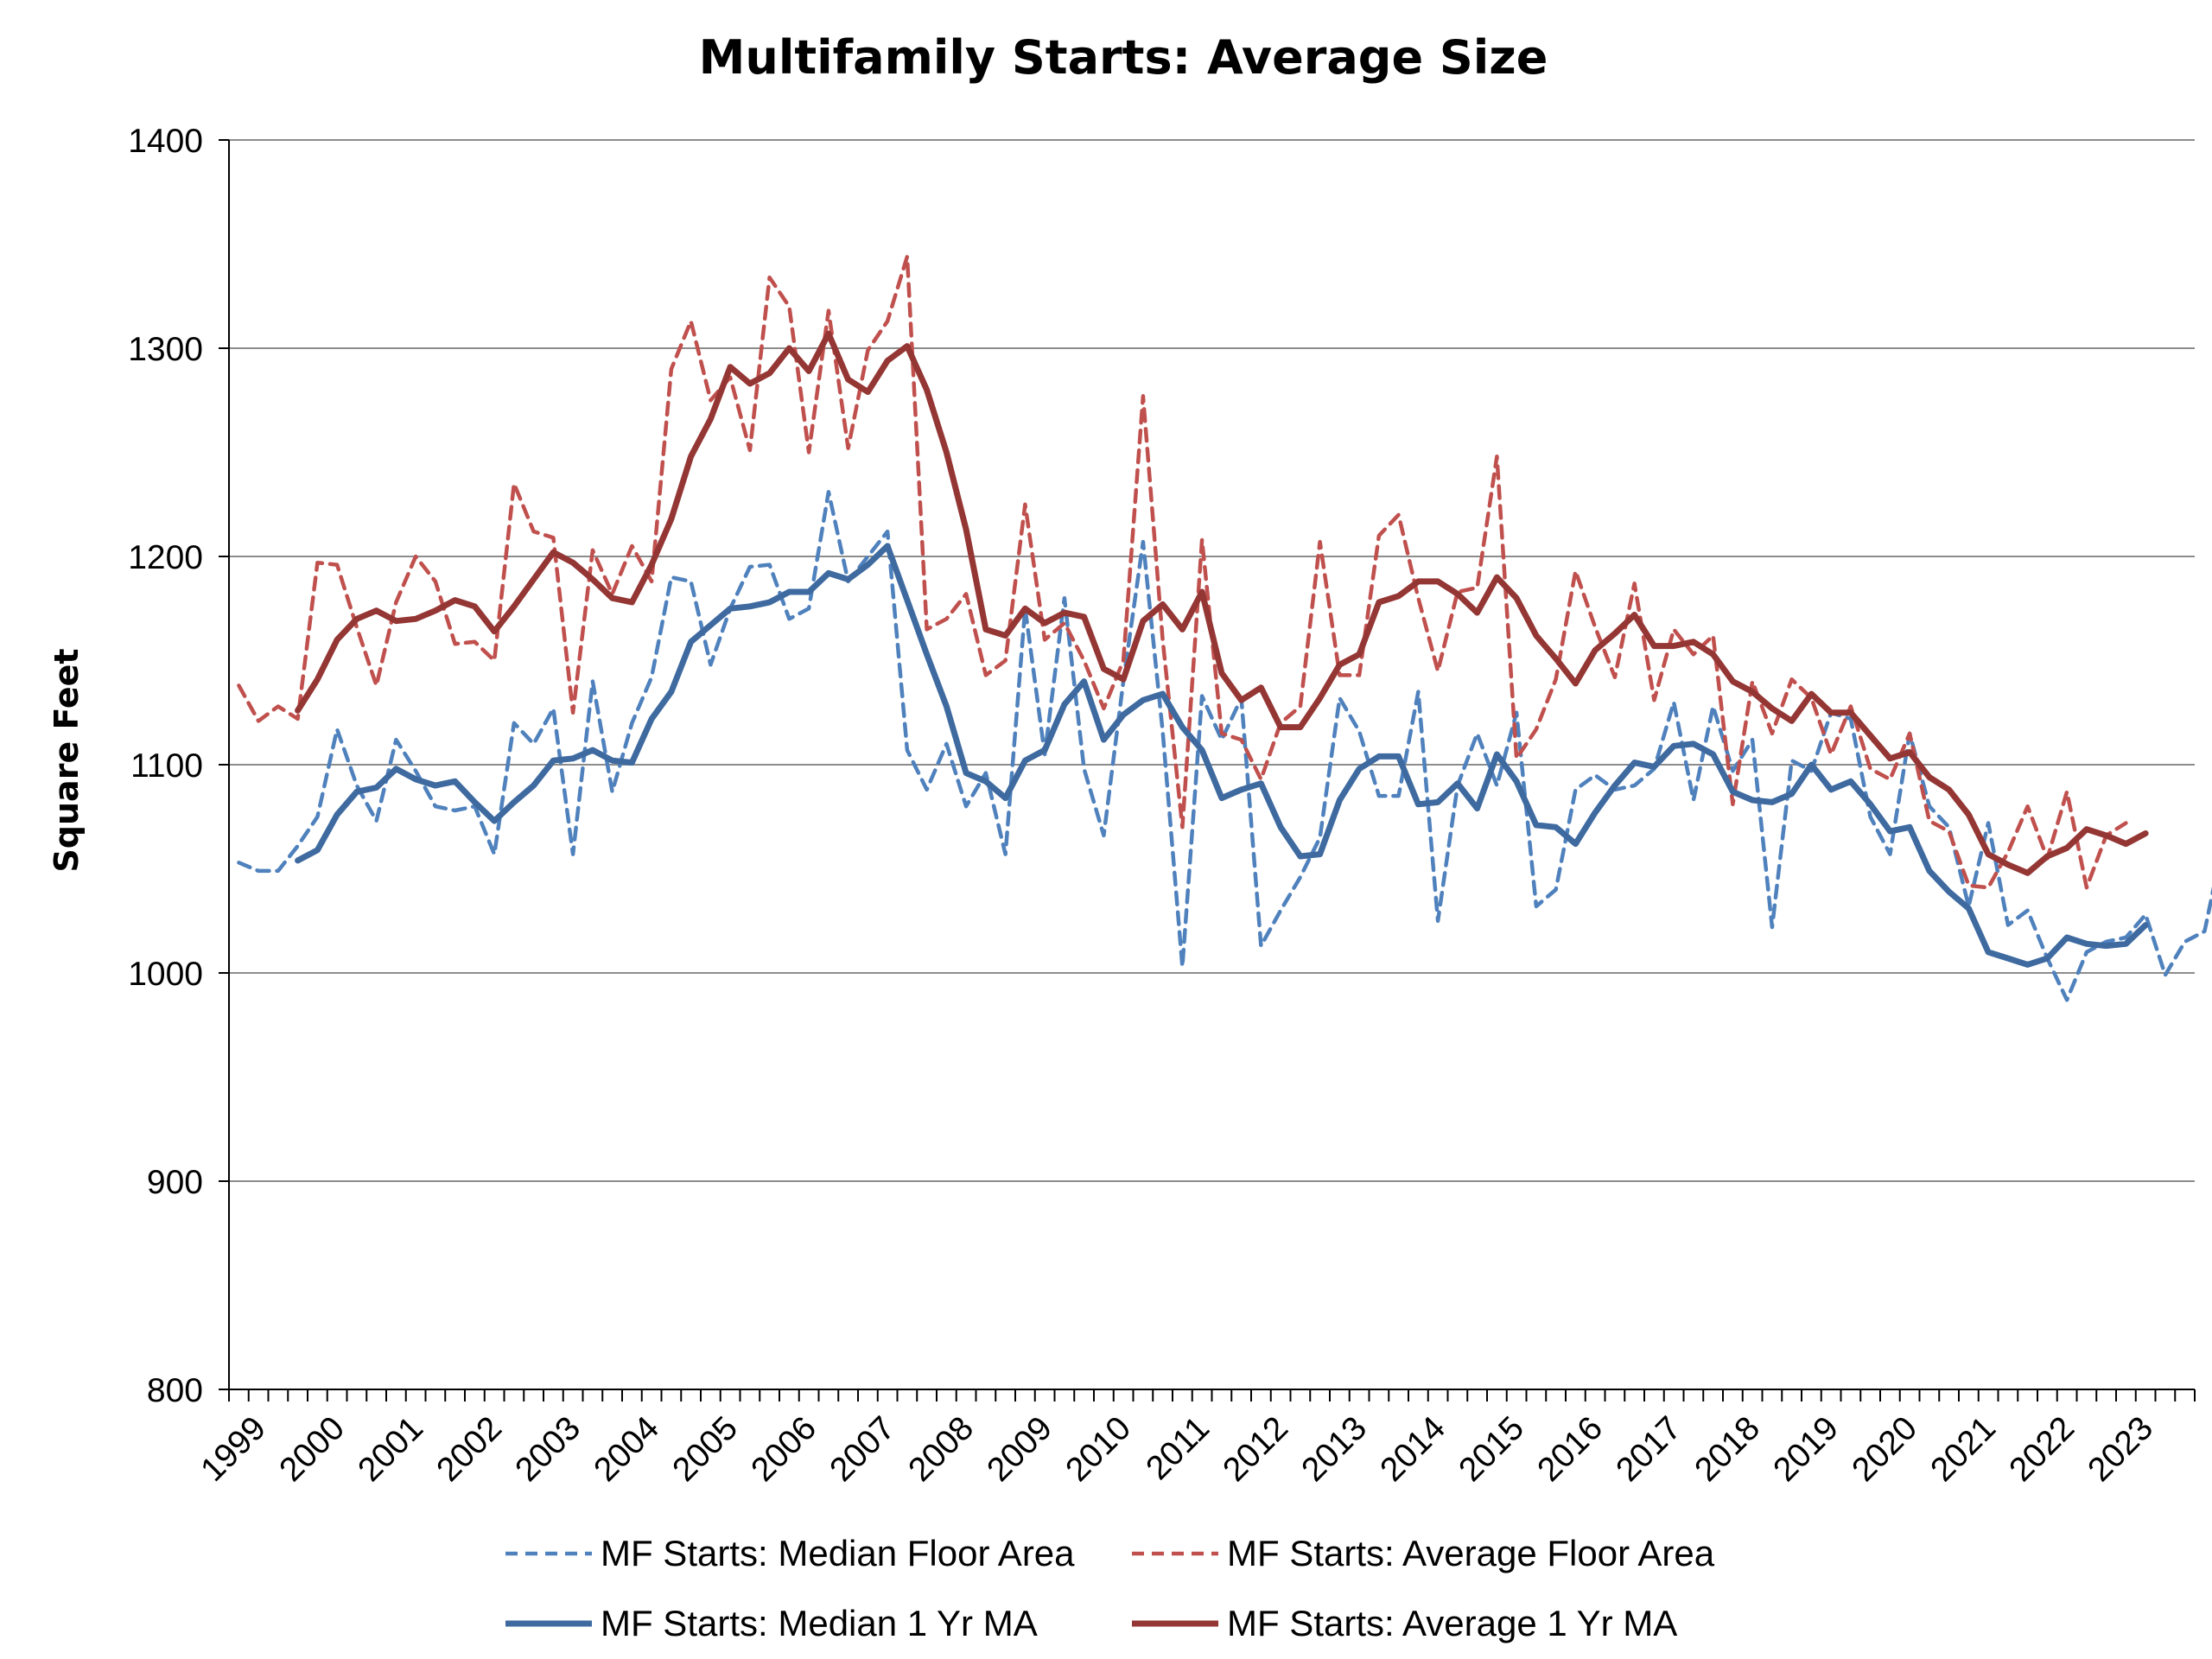 The width and height of the screenshot is (2212, 1659). What do you see at coordinates (1452, 1623) in the screenshot?
I see `legend-label-3: MF Starts: Average 1 Yr MA` at bounding box center [1452, 1623].